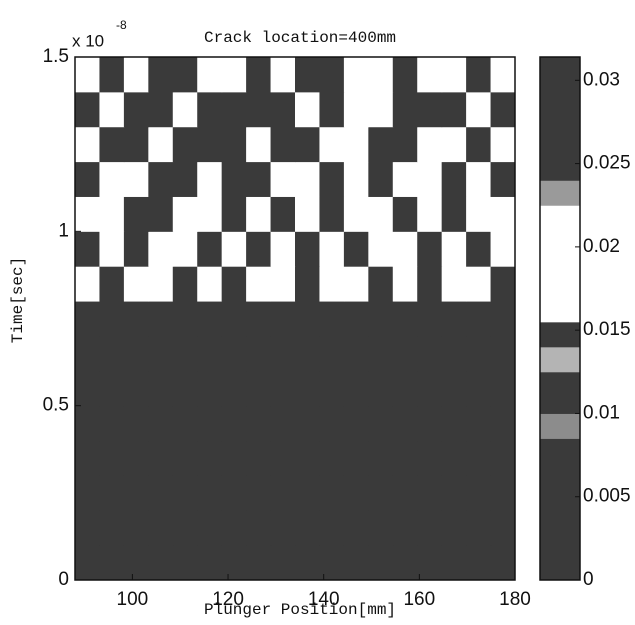  What do you see at coordinates (121, 25) in the screenshot?
I see `y-offset-exponent: -8` at bounding box center [121, 25].